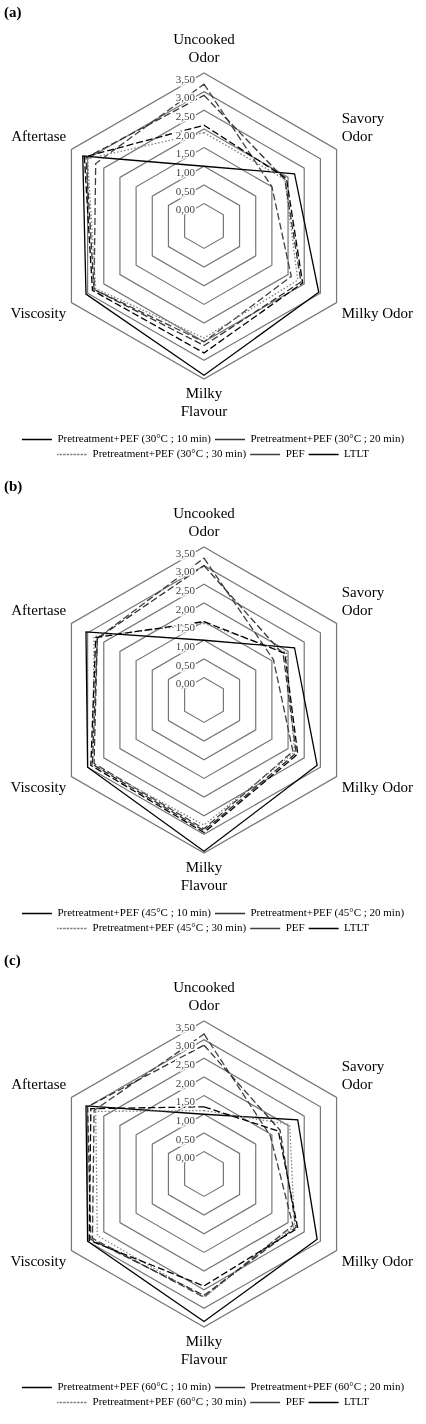 This screenshot has width=426, height=1424. What do you see at coordinates (134, 439) in the screenshot?
I see `legend-label: Pretreatment+PEF (30°C ; 10 min)` at bounding box center [134, 439].